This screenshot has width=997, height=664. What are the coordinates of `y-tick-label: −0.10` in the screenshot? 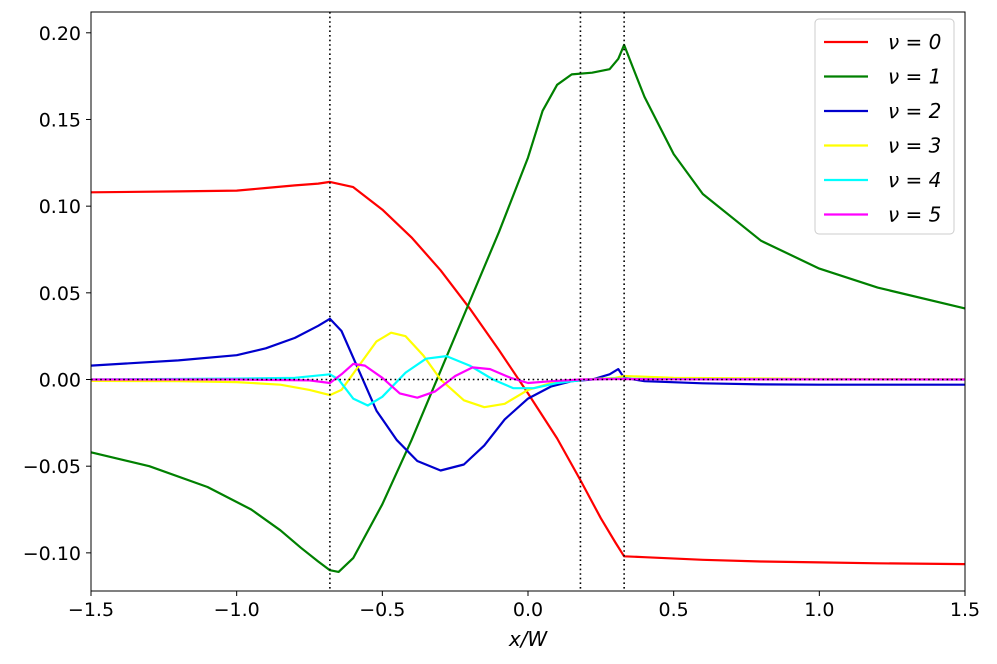 It's located at (52, 554).